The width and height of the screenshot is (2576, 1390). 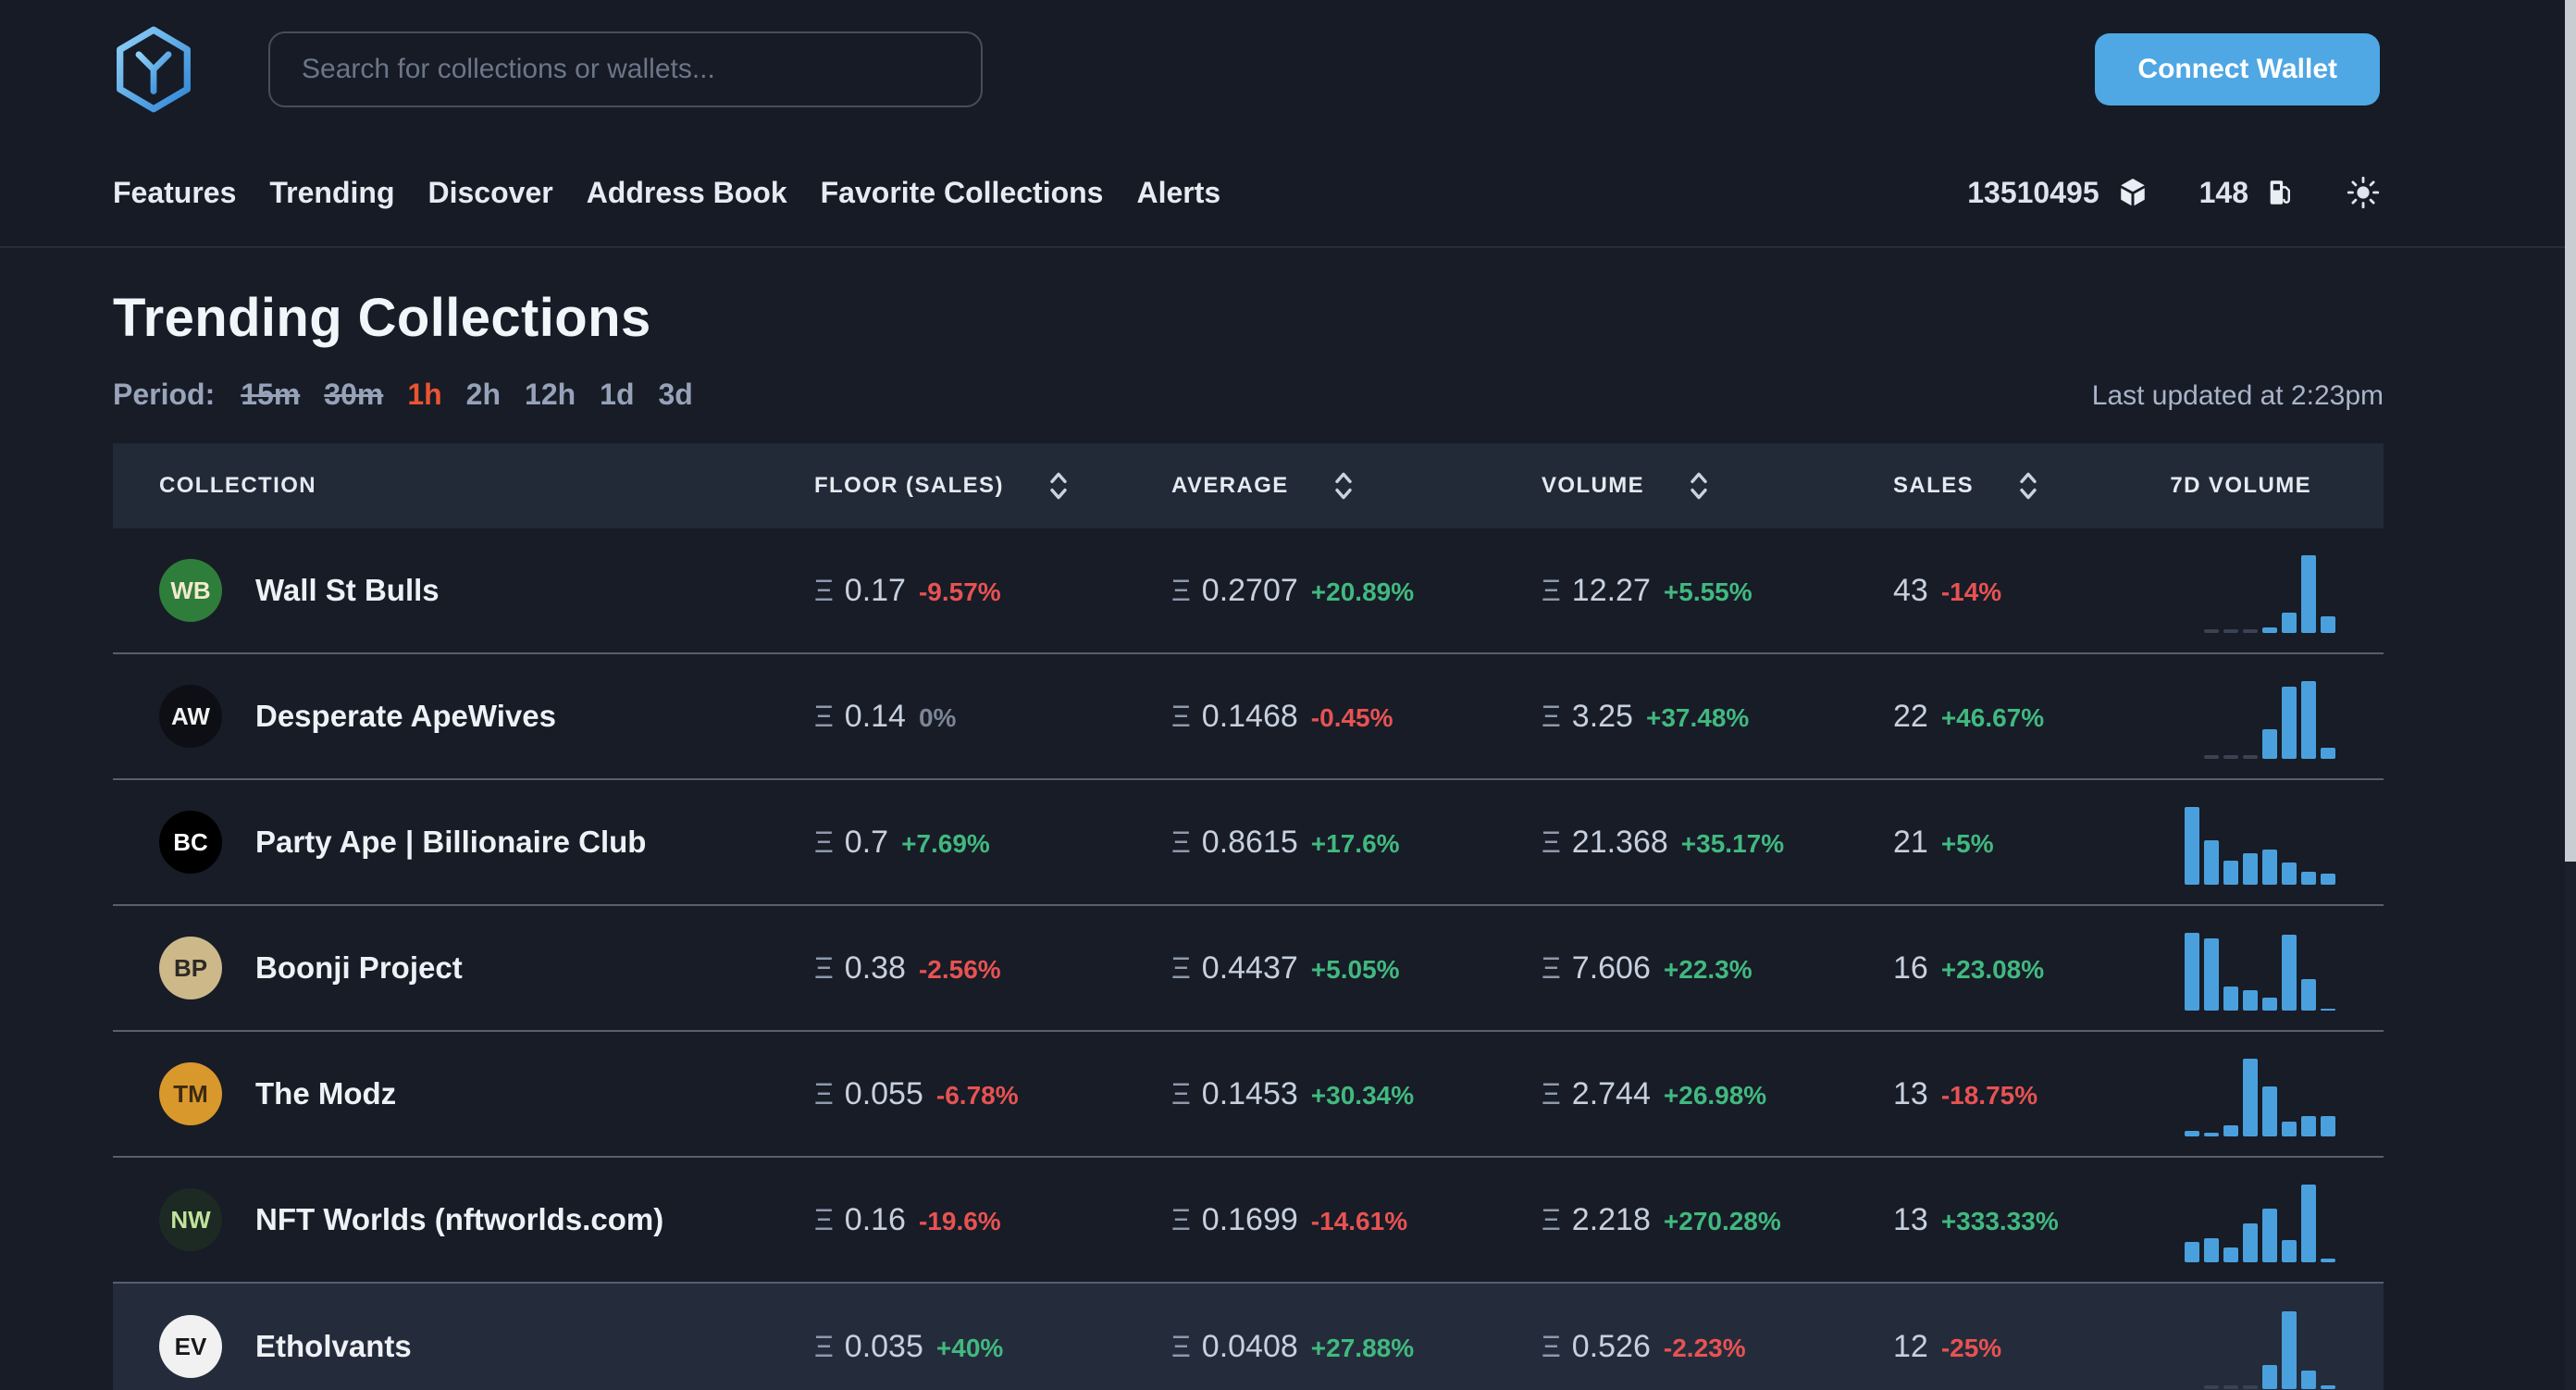 I want to click on volume-cell: Ξ 0.526 -2.23%, so click(x=1718, y=1347).